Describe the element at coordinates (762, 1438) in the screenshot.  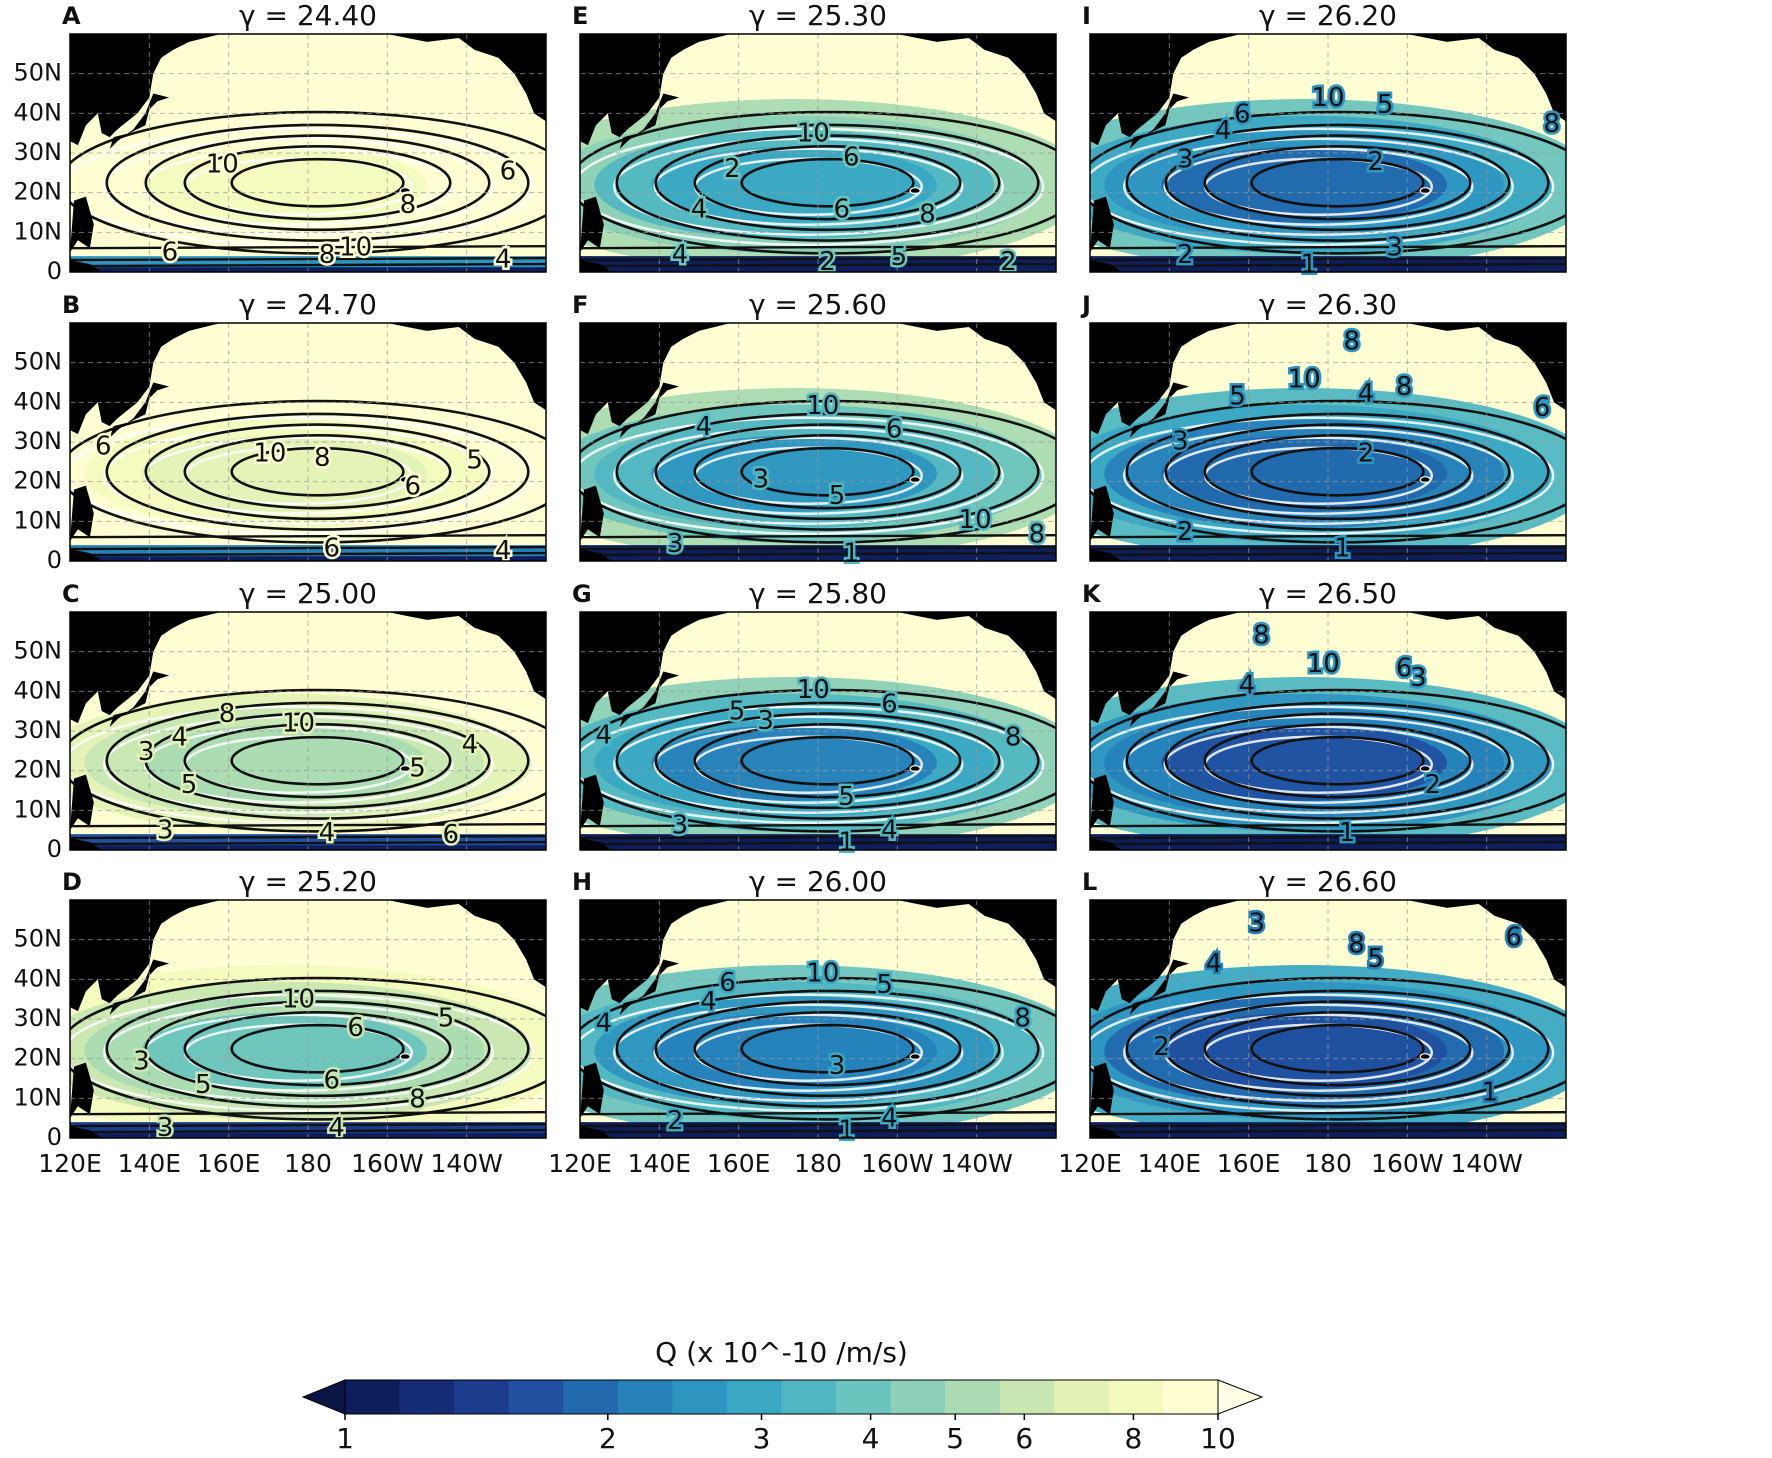
I see `colorbar-tick-label: 3` at that location.